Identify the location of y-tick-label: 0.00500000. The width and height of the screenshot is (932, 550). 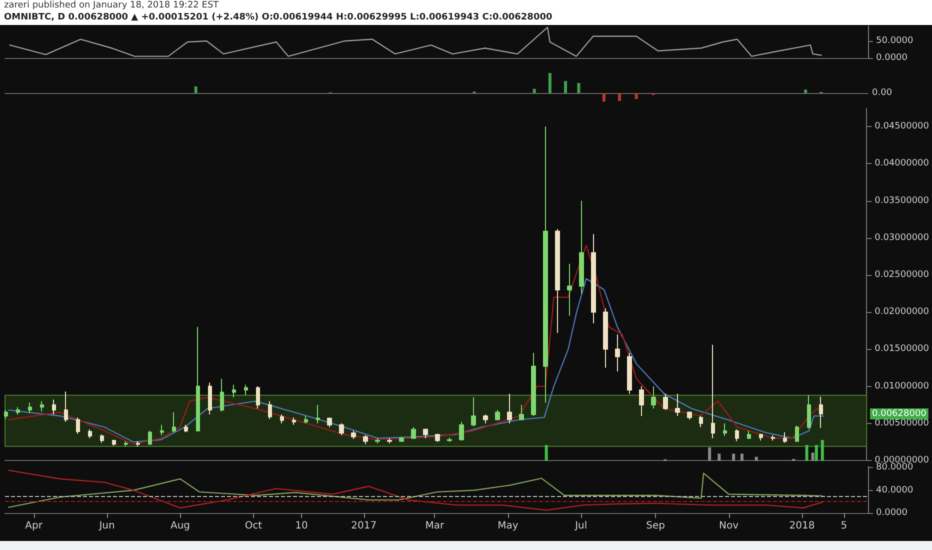
(902, 423).